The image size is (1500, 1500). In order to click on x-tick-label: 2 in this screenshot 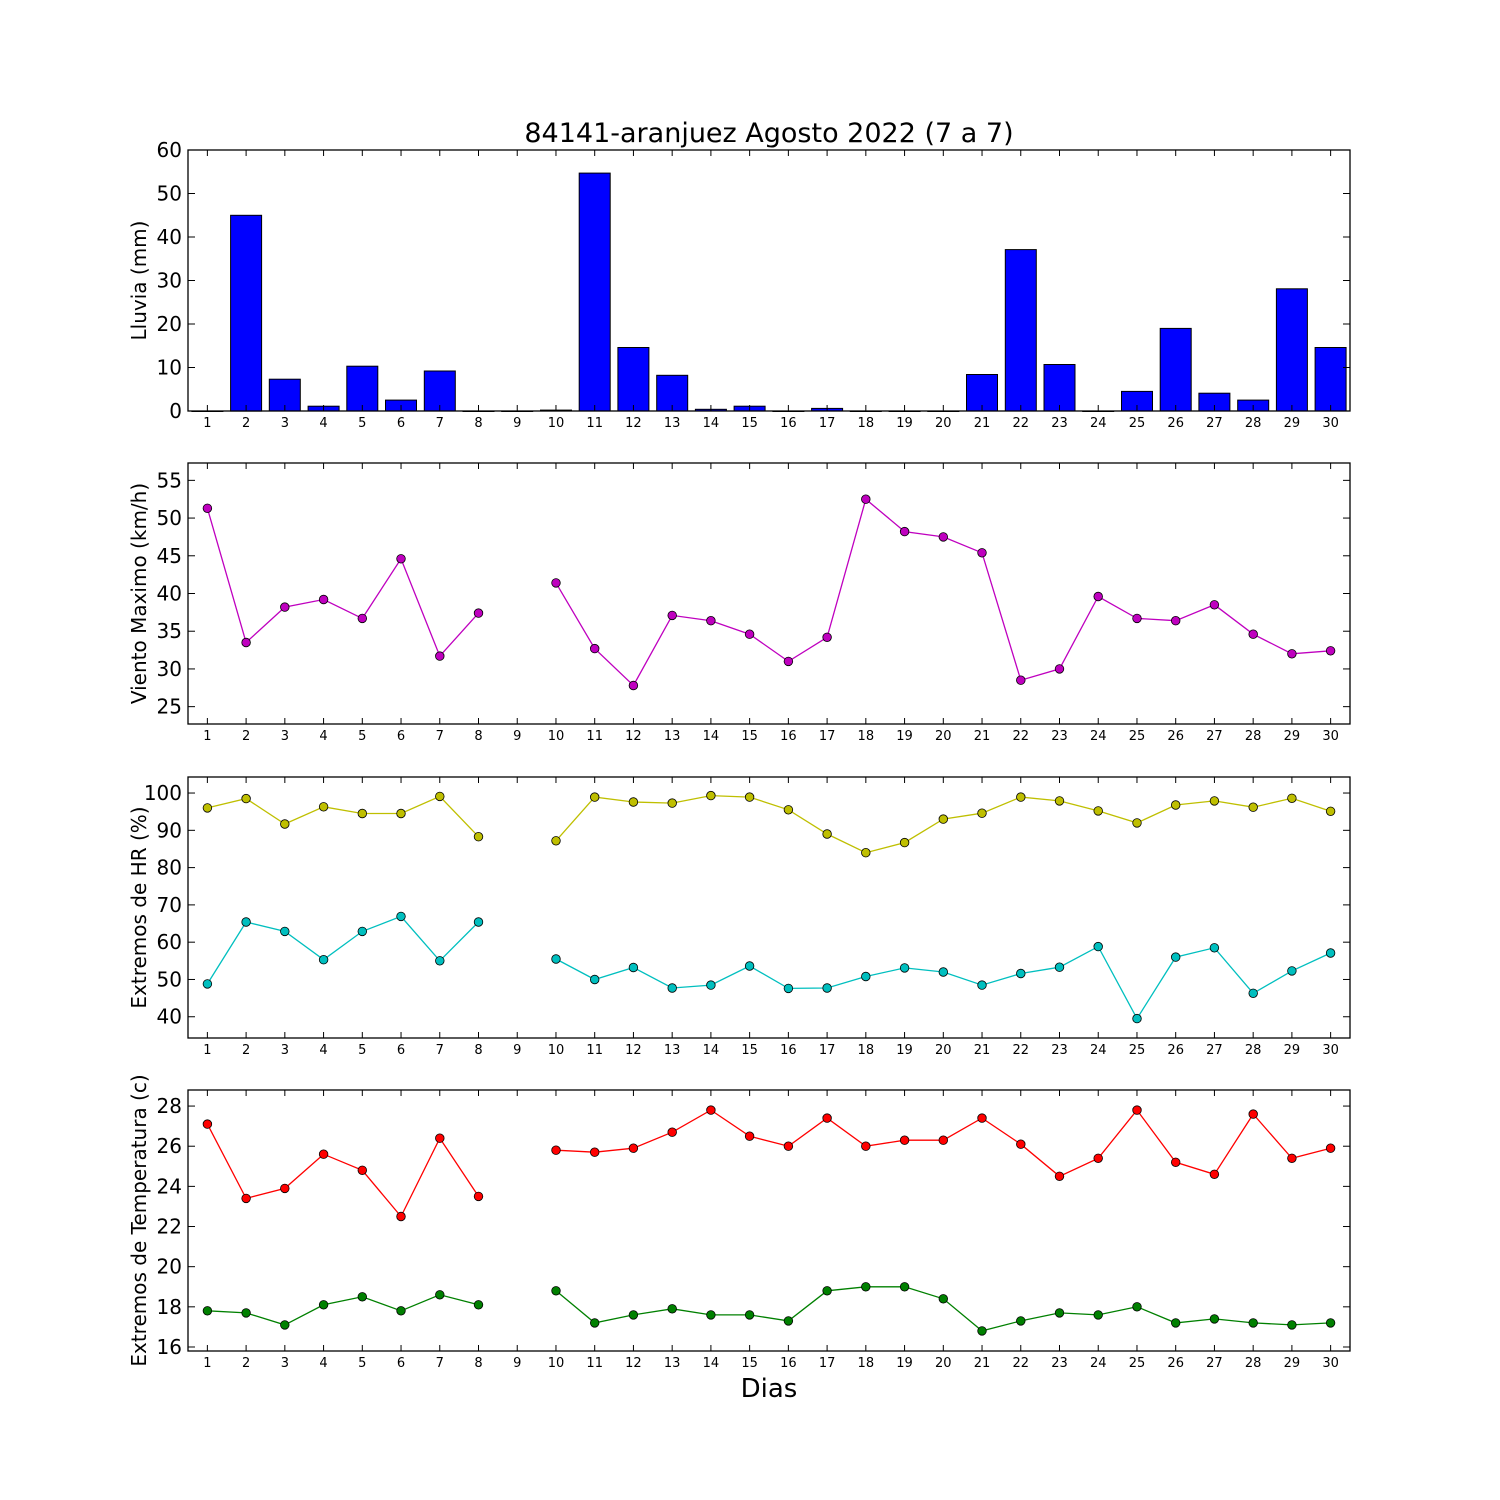, I will do `click(246, 736)`.